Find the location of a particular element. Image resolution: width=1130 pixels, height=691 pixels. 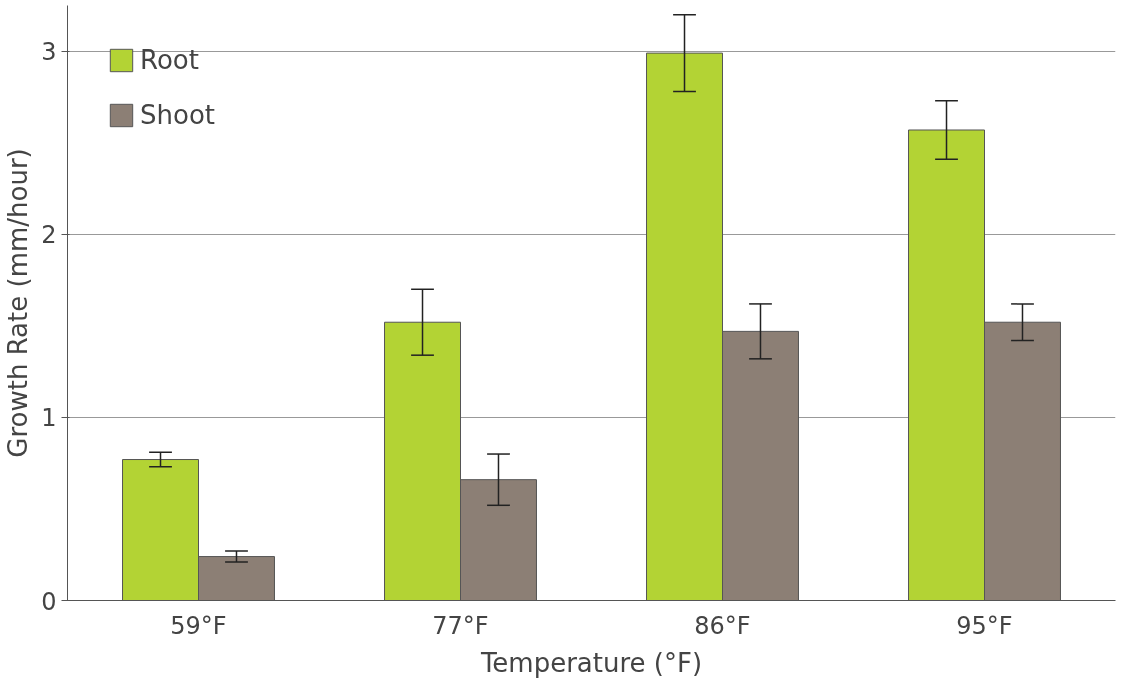

y-tick-label: 2 is located at coordinates (49, 235).